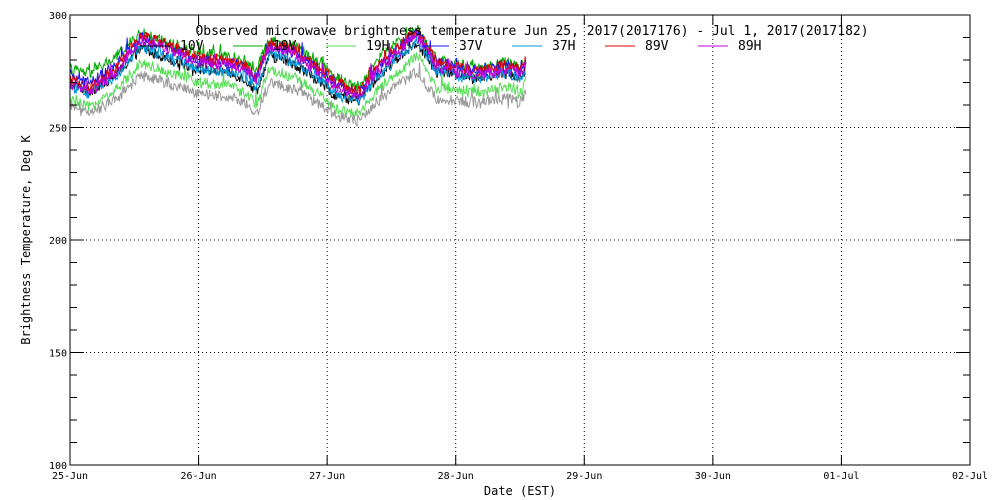 The height and width of the screenshot is (500, 1000). I want to click on y-tick-label: 250, so click(58, 129).